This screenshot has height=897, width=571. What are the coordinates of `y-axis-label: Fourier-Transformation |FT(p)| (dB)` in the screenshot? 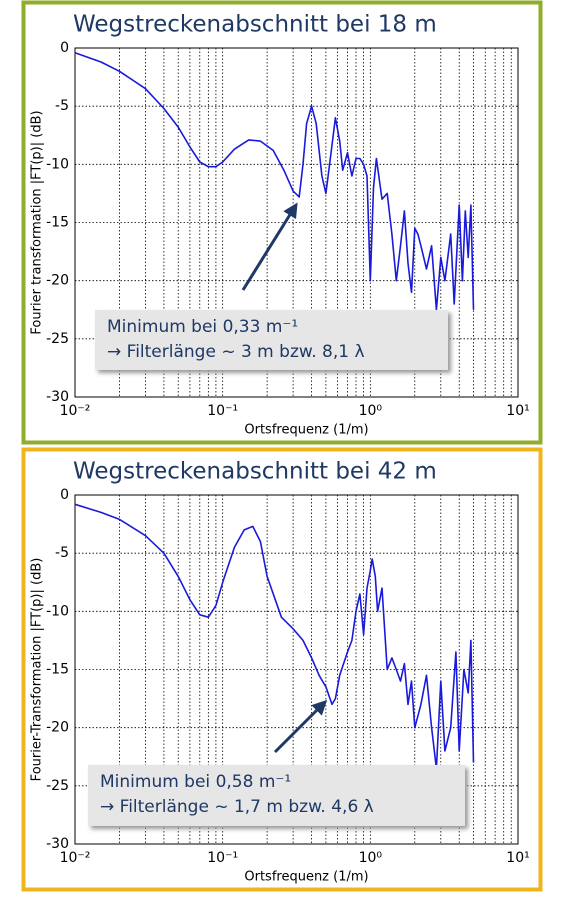 It's located at (37, 670).